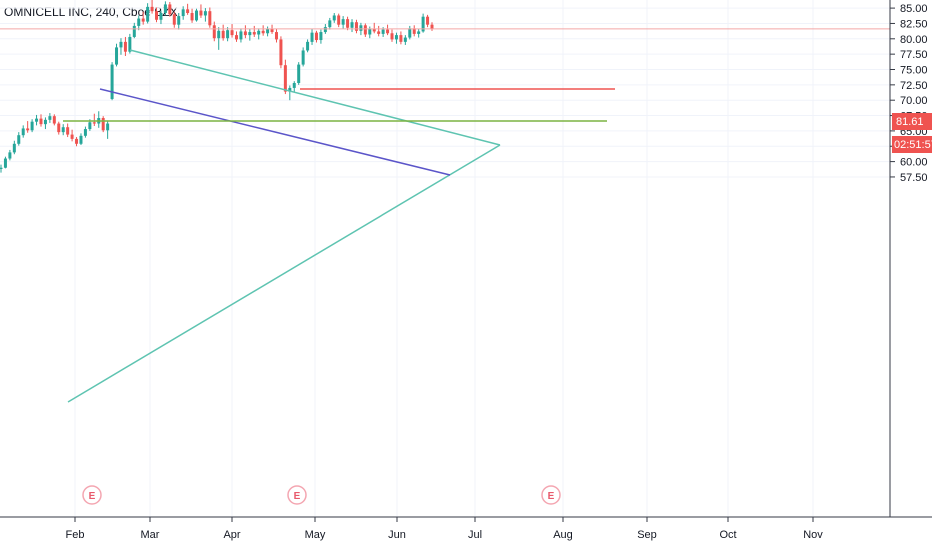 This screenshot has width=932, height=550. I want to click on x-axis-ticks: Feb Mar Apr May Jun Jul Aug Sep Oct Nov, so click(444, 529).